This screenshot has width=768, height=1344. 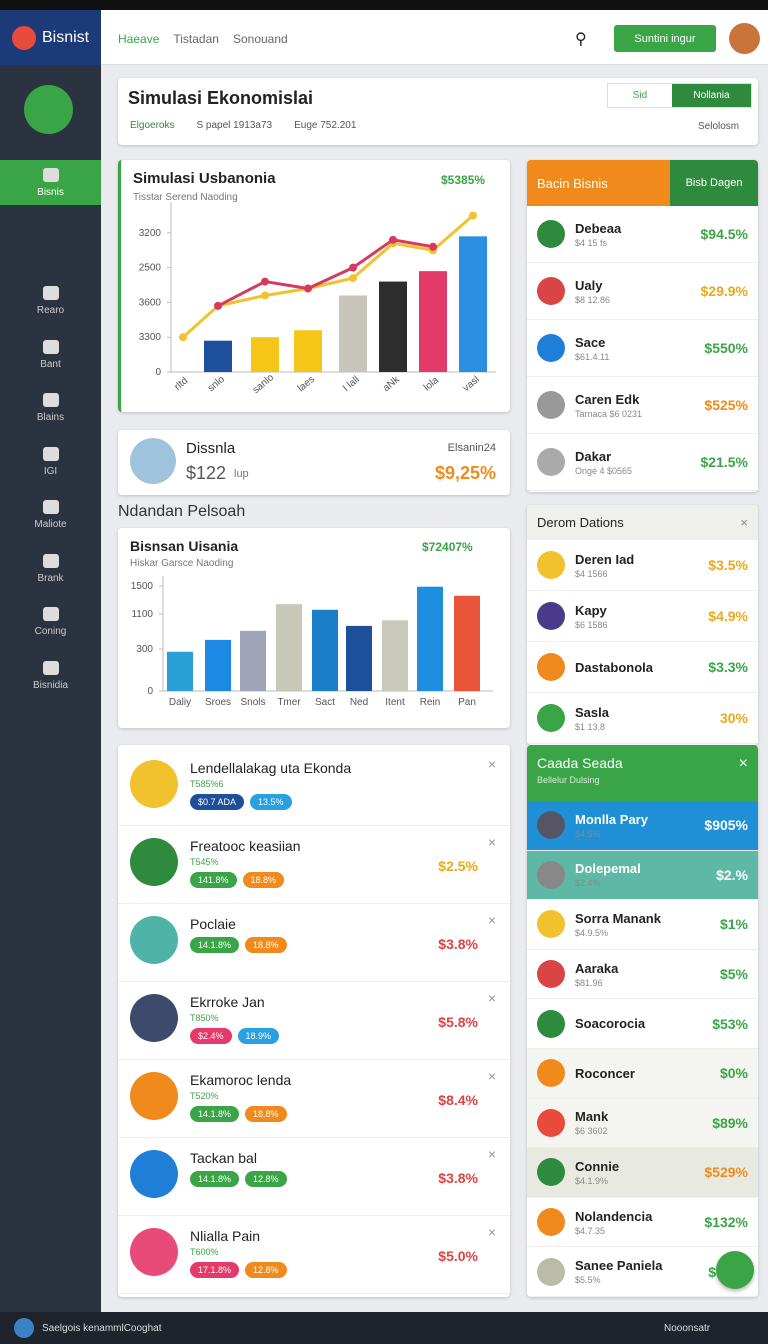 I want to click on panel-item: Aaraka $81.96 $5%, so click(x=642, y=974).